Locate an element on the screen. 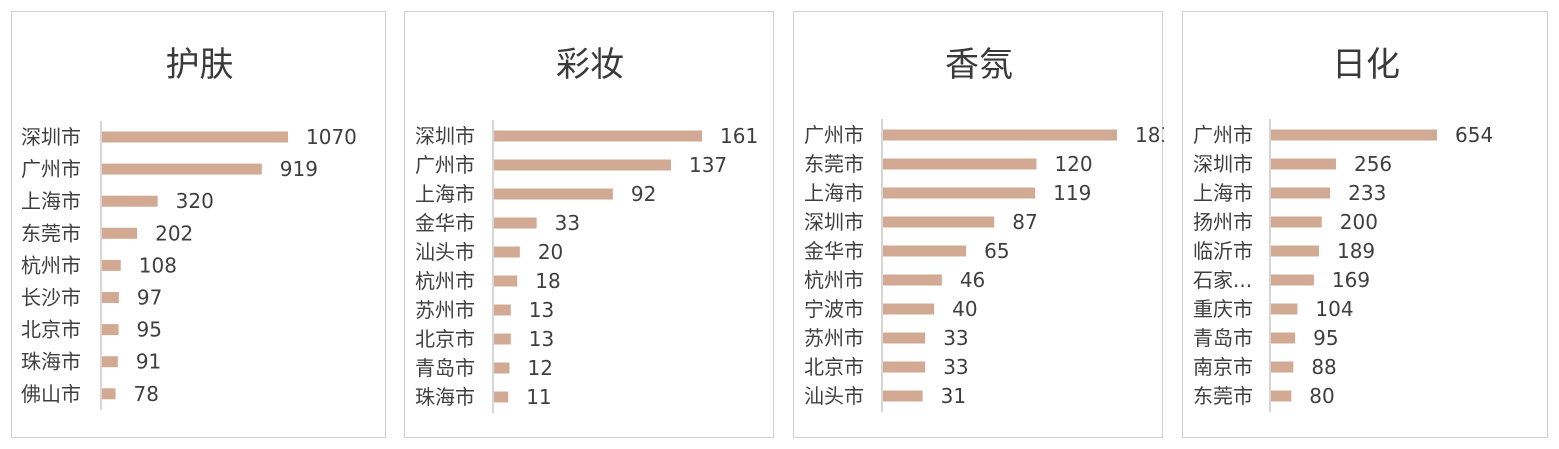 The image size is (1559, 449). value-label: 120 is located at coordinates (1073, 164).